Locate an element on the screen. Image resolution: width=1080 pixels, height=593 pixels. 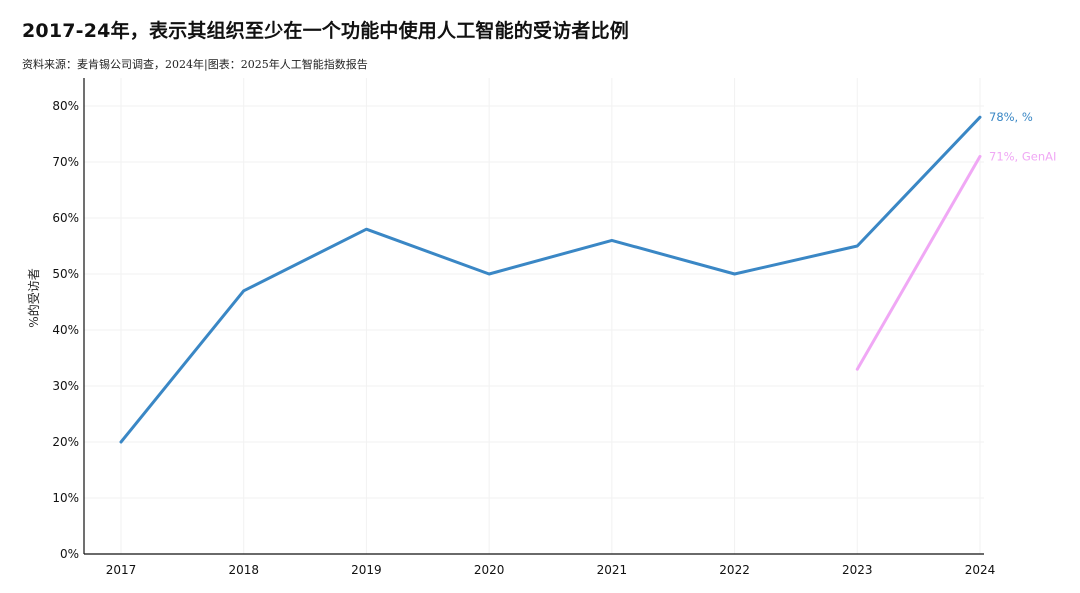
y-tick-label: 30% is located at coordinates (65, 386).